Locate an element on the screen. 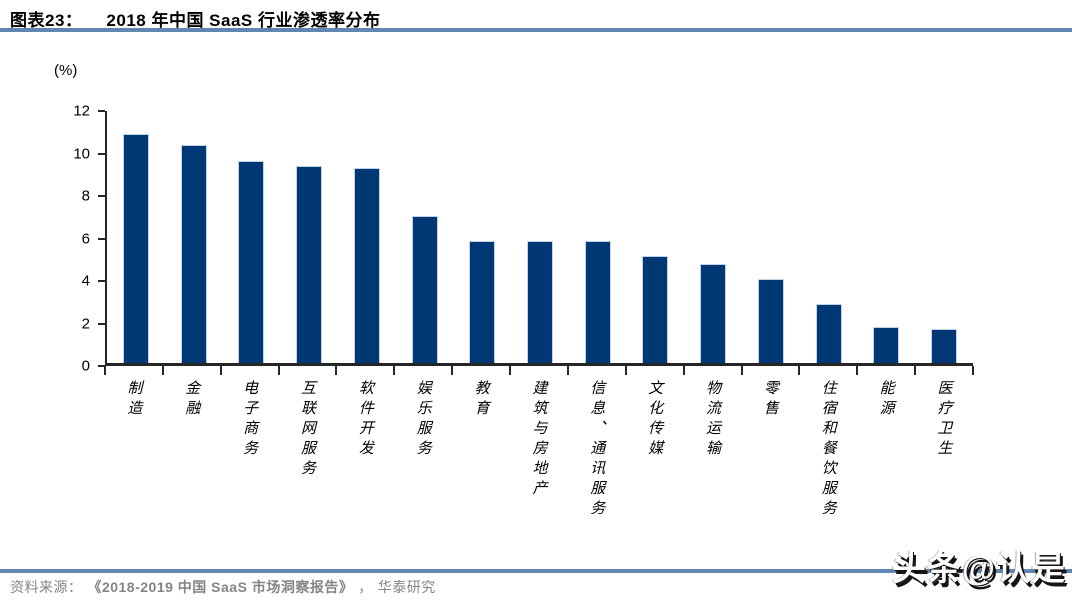  bar-制造 is located at coordinates (135, 248).